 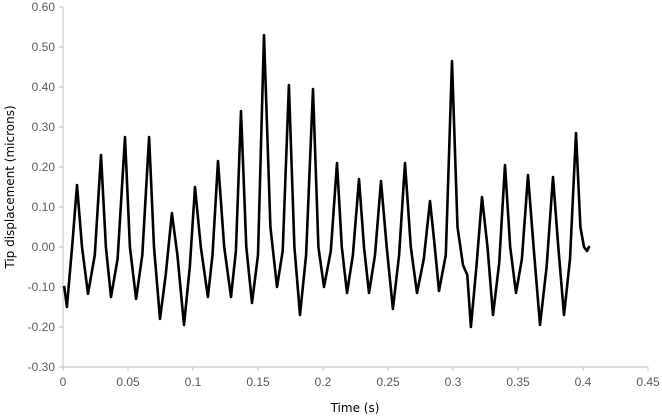 What do you see at coordinates (44, 247) in the screenshot?
I see `y-tick-label: 0.00` at bounding box center [44, 247].